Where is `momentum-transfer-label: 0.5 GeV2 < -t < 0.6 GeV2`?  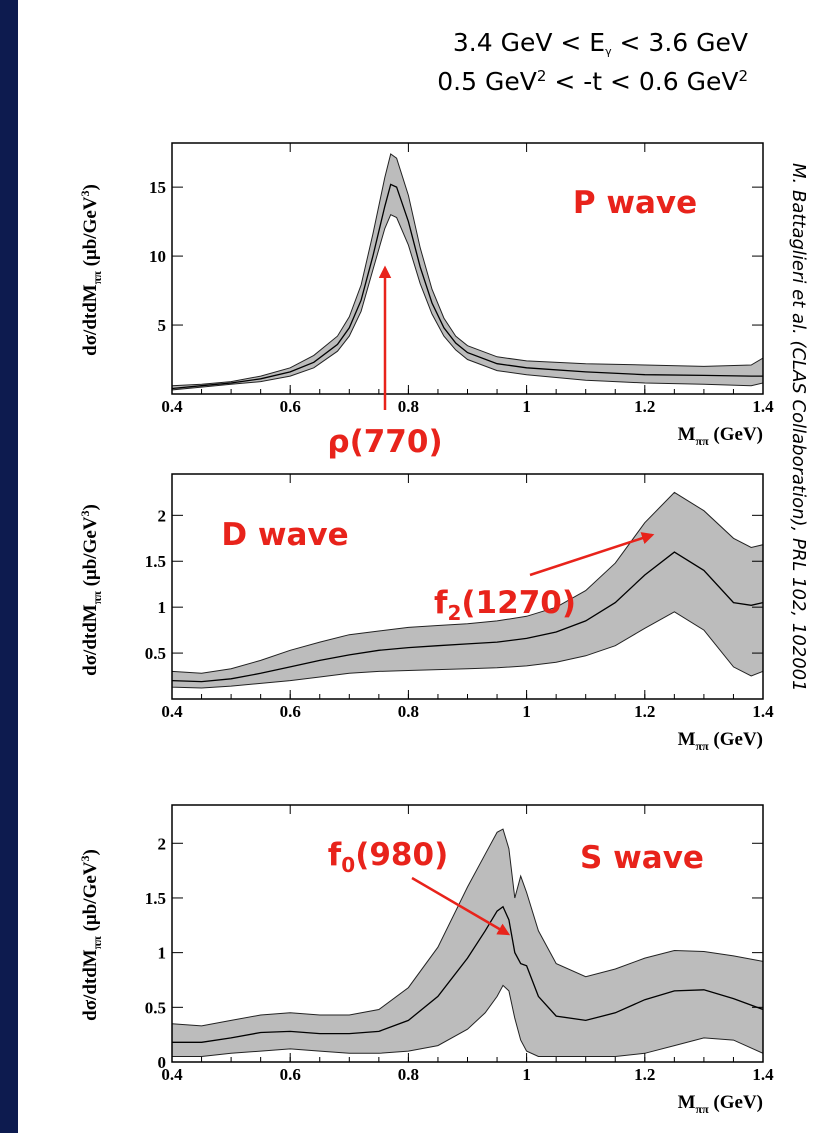 momentum-transfer-label: 0.5 GeV2 < -t < 0.6 GeV2 is located at coordinates (592, 81).